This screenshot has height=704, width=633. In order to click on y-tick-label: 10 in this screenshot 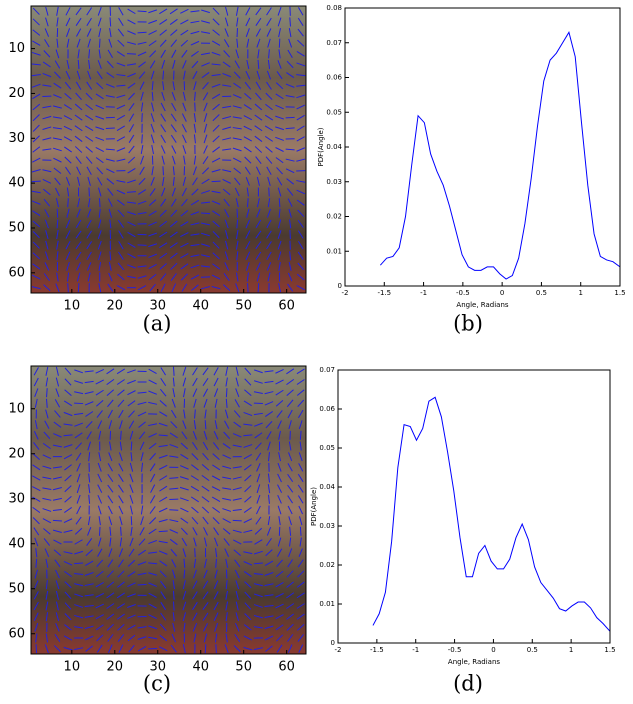, I will do `click(16, 48)`.